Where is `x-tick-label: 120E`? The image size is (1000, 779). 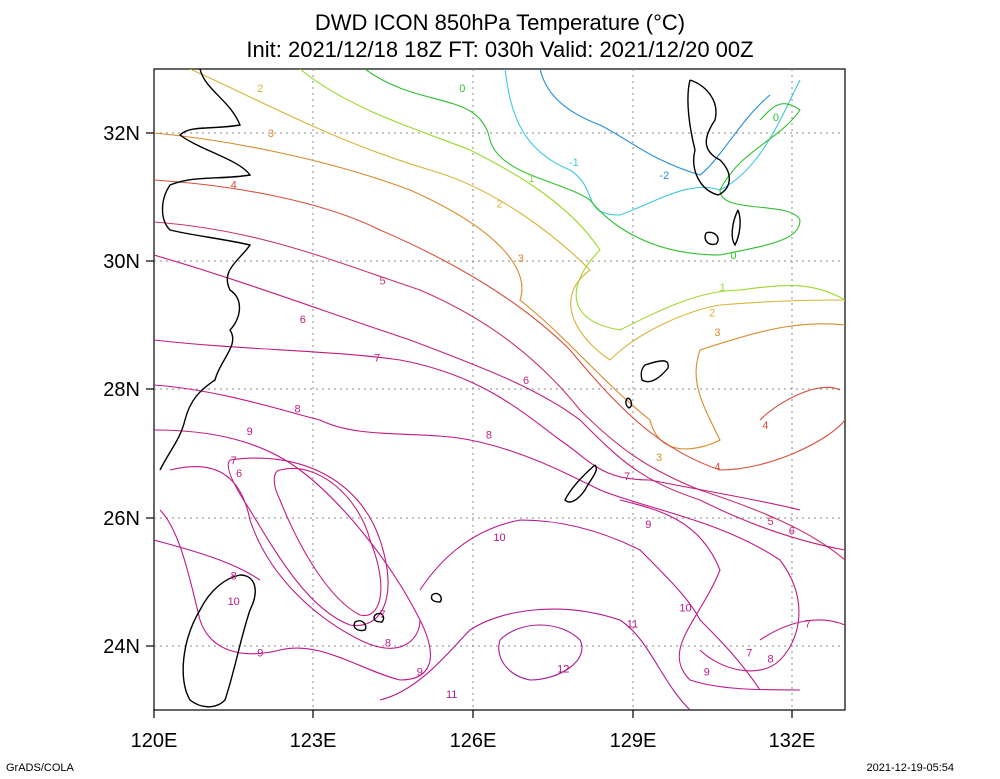 x-tick-label: 120E is located at coordinates (154, 741).